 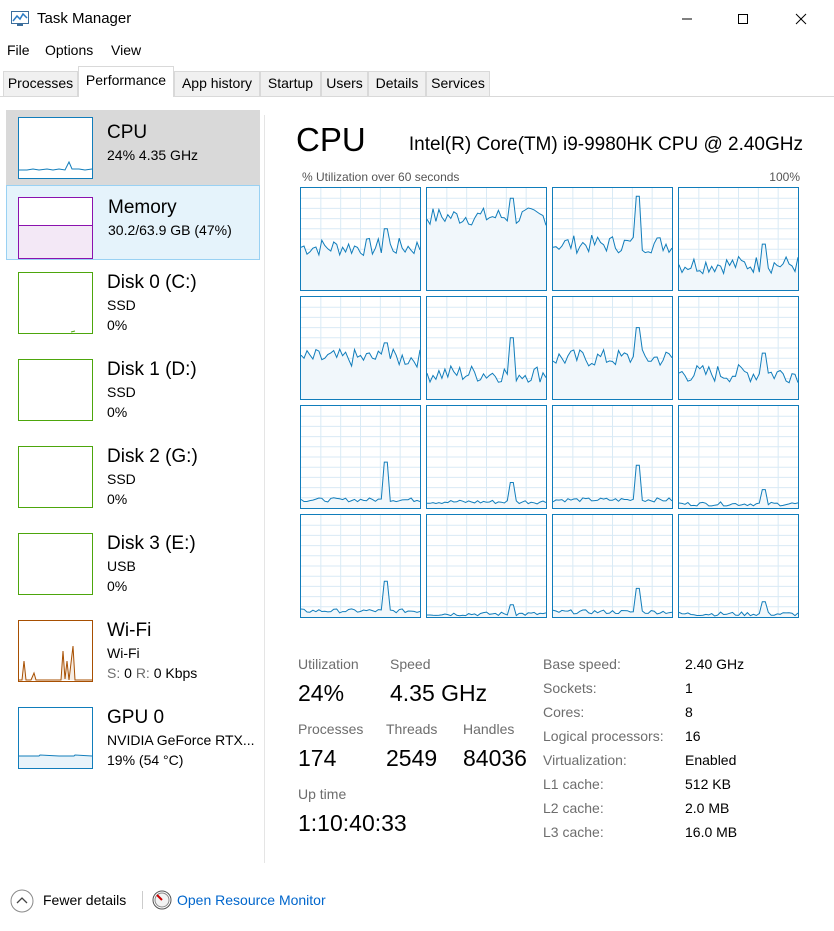 I want to click on uptime-label: Up time, so click(x=322, y=794).